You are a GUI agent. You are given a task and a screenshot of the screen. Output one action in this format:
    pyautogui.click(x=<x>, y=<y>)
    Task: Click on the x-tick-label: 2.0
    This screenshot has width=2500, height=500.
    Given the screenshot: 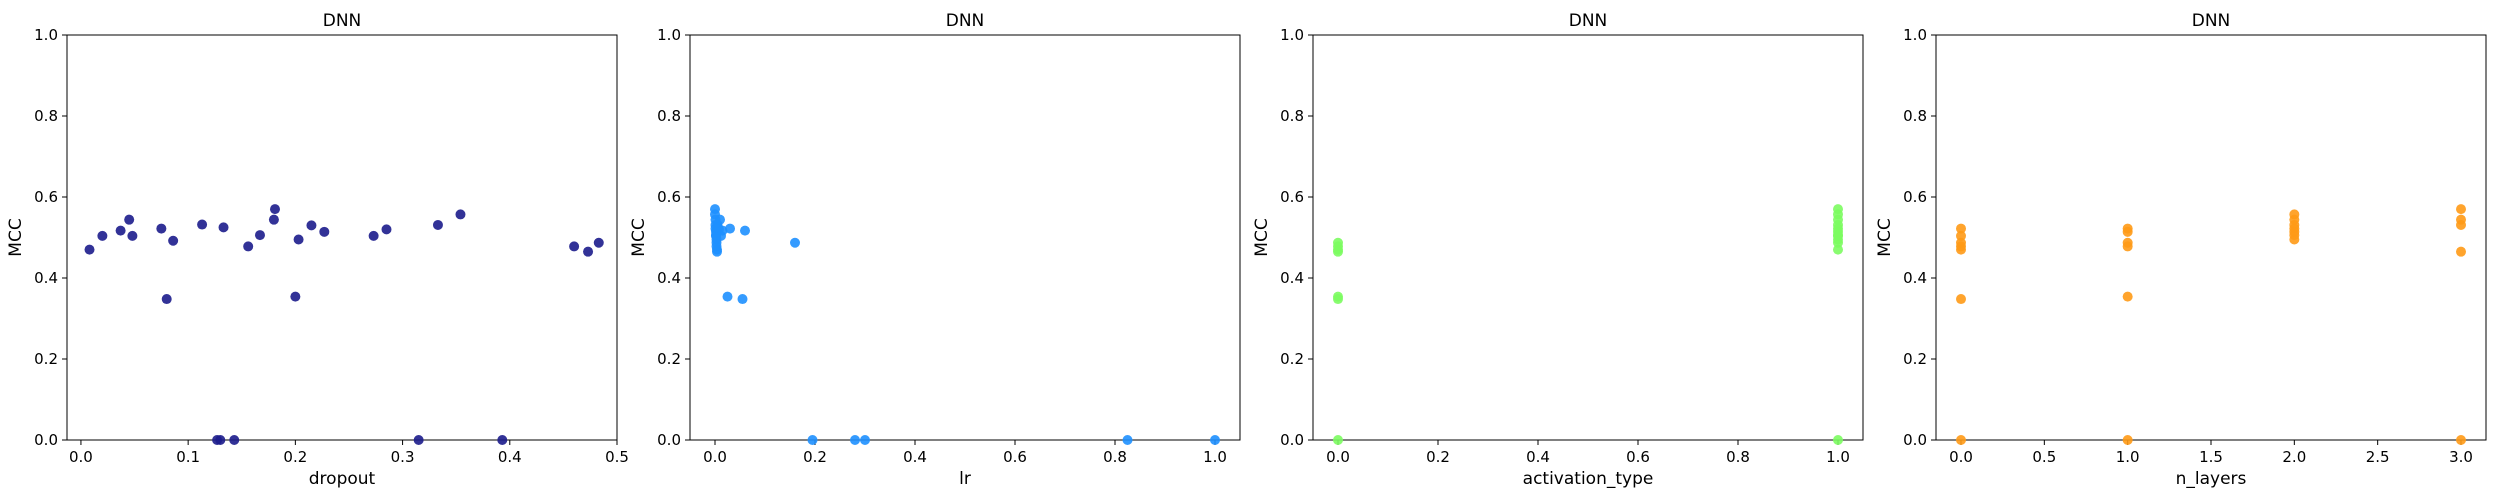 What is the action you would take?
    pyautogui.click(x=2294, y=457)
    